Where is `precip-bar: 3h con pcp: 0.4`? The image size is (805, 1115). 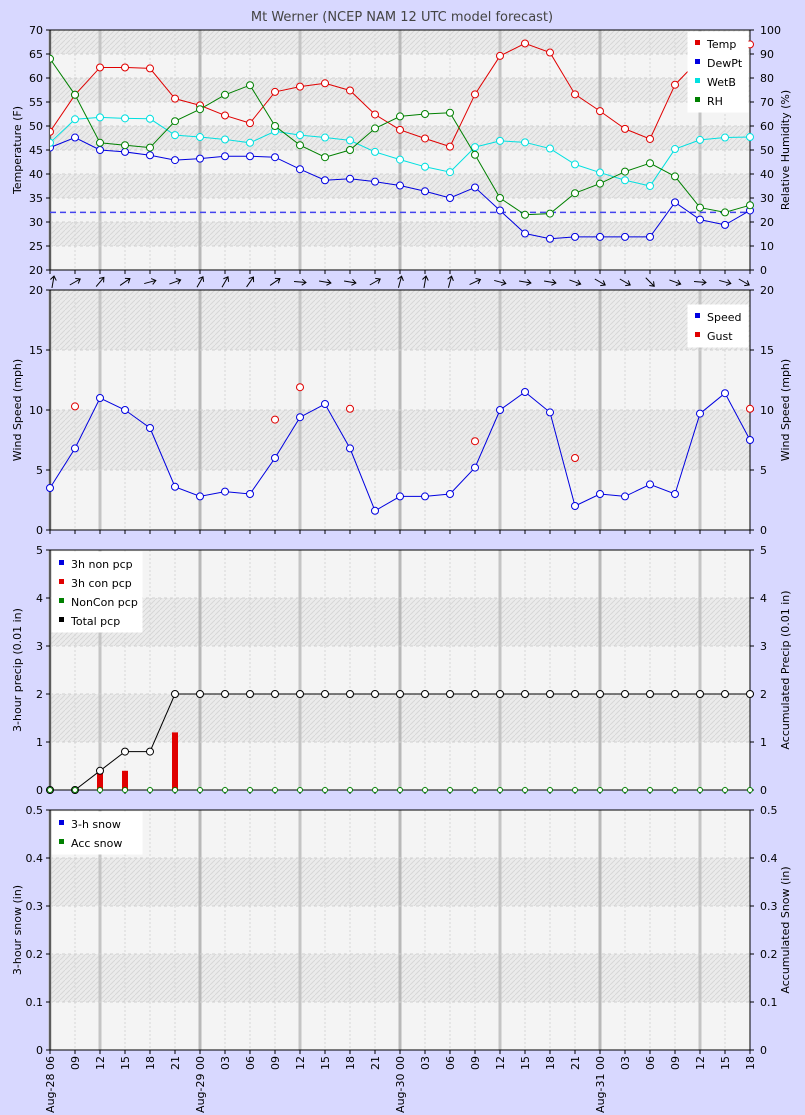 precip-bar: 3h con pcp: 0.4 is located at coordinates (100, 780).